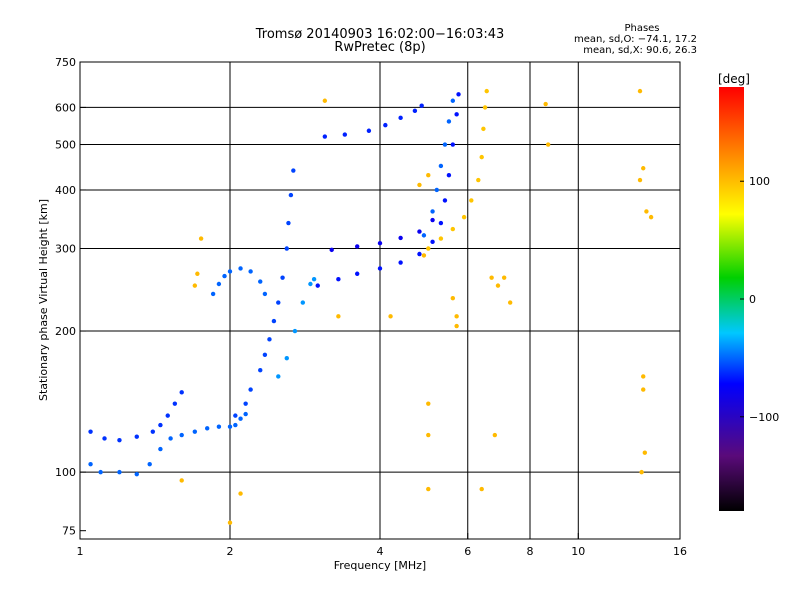 The image size is (800, 604). What do you see at coordinates (70, 297) in the screenshot?
I see `y-axis-ticks: 75 100 200 300 400 500 600 750` at bounding box center [70, 297].